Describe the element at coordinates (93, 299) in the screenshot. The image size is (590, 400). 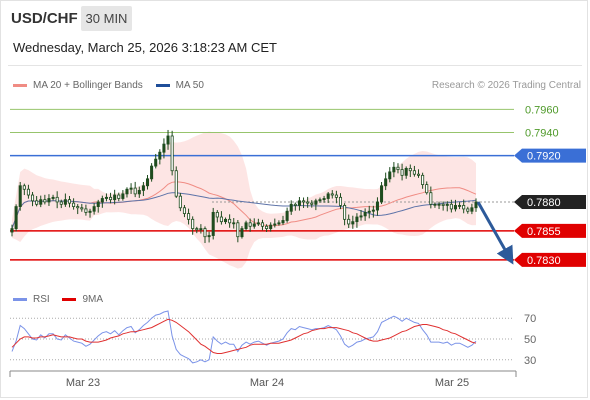
I see `legend-rsi-ma-label: 9MA` at that location.